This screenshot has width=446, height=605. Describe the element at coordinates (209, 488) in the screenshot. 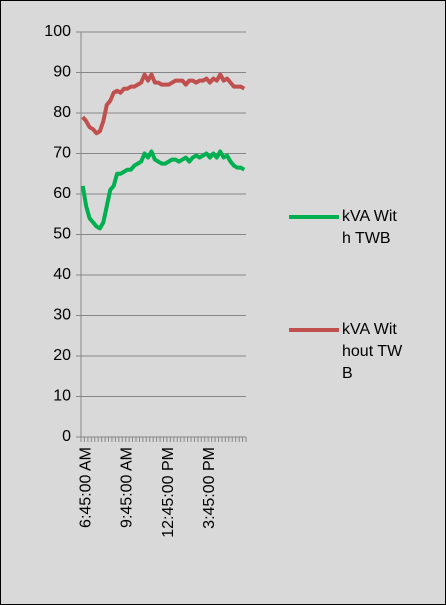

I see `x-tick-label: 3:45:00 PM` at that location.